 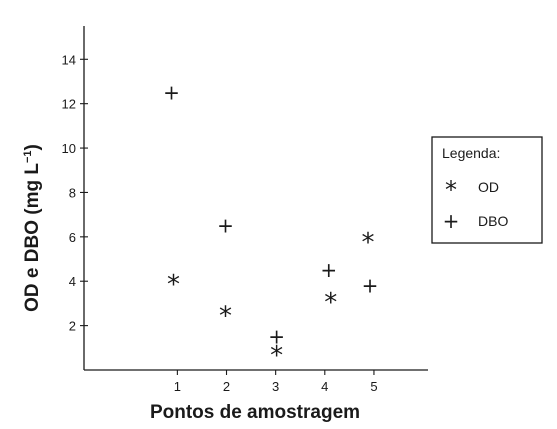 I want to click on y-axis-label-superscript: −1, so click(x=28, y=156).